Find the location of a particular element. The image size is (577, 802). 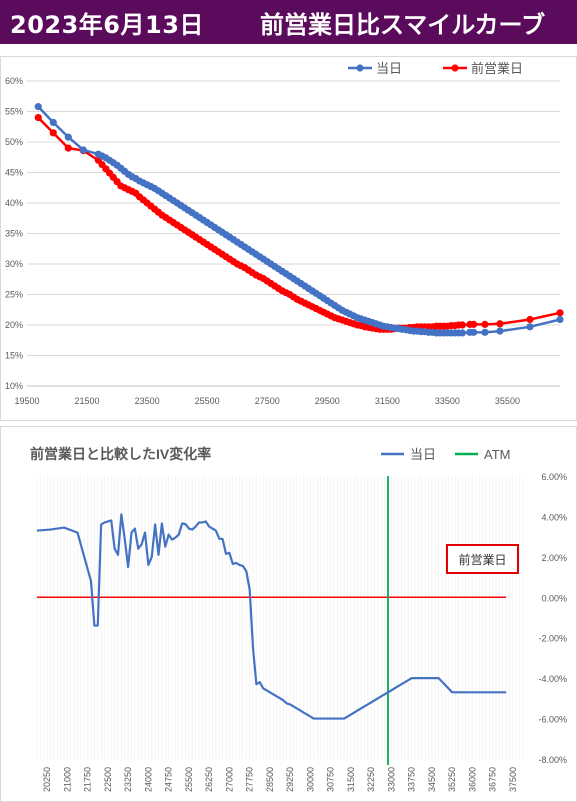

x-tick-label: 20250 is located at coordinates (47, 779).